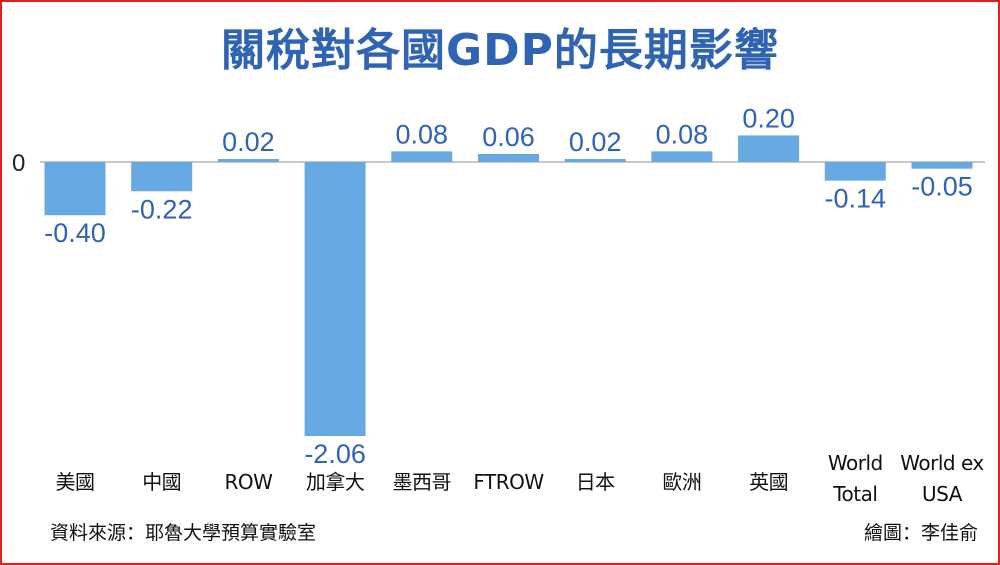 The height and width of the screenshot is (565, 1000). What do you see at coordinates (681, 482) in the screenshot?
I see `category-label-7: 歐洲` at bounding box center [681, 482].